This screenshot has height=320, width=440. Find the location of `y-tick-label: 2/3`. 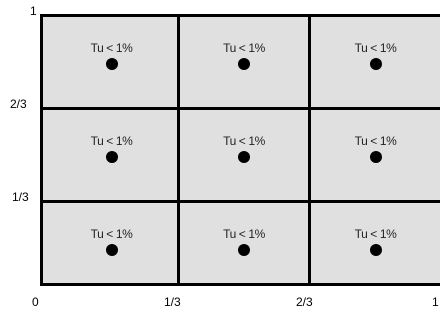

y-tick-label: 2/3 is located at coordinates (18, 104).